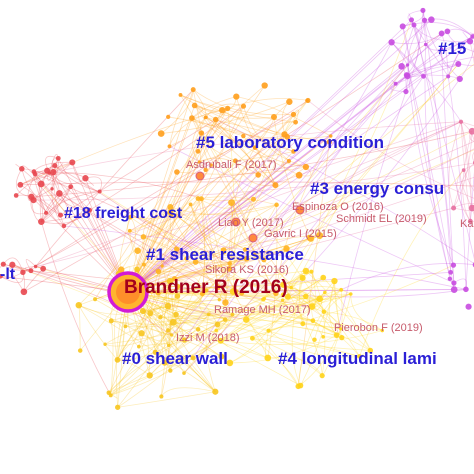 This screenshot has width=474, height=474. What do you see at coordinates (175, 358) in the screenshot?
I see `cluster-label-0: #0 shear wall` at bounding box center [175, 358].